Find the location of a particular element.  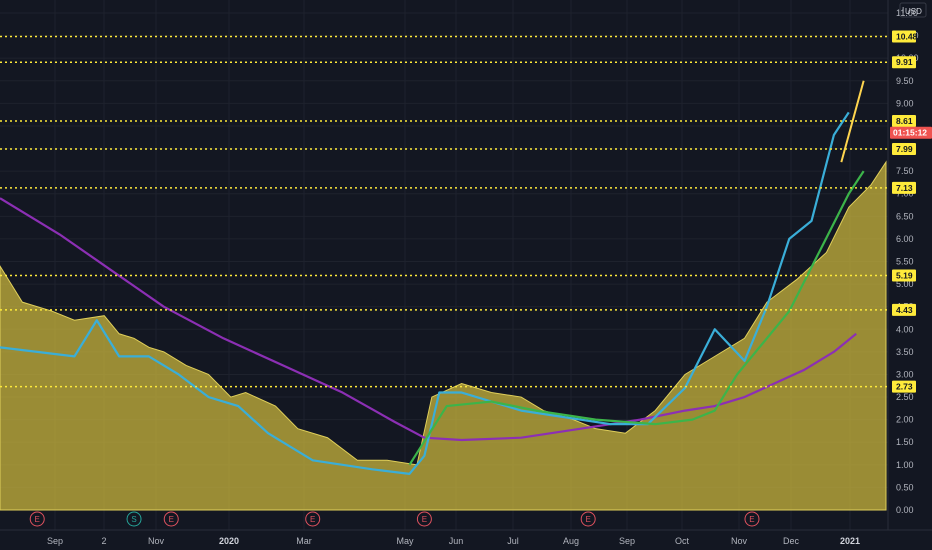

countdown-value: 01:15:12 is located at coordinates (910, 133).